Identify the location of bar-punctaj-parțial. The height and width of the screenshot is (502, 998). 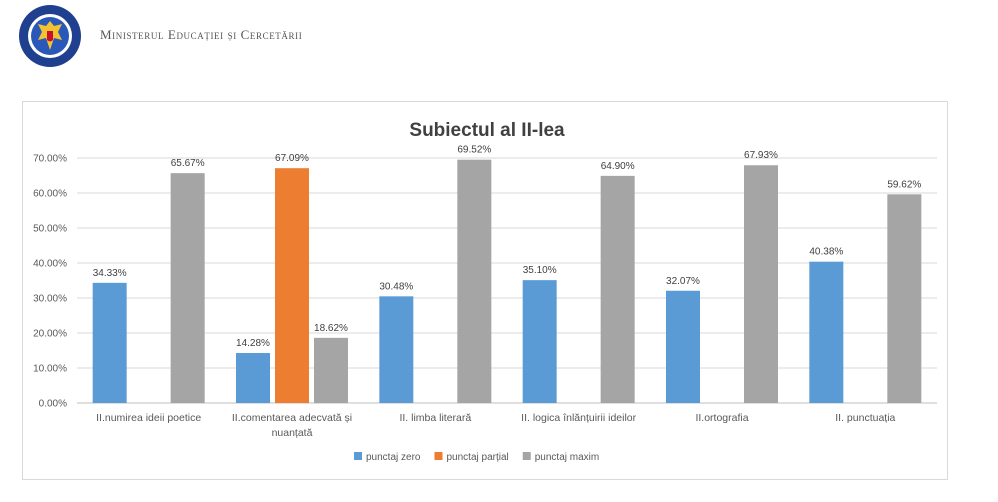
(292, 285).